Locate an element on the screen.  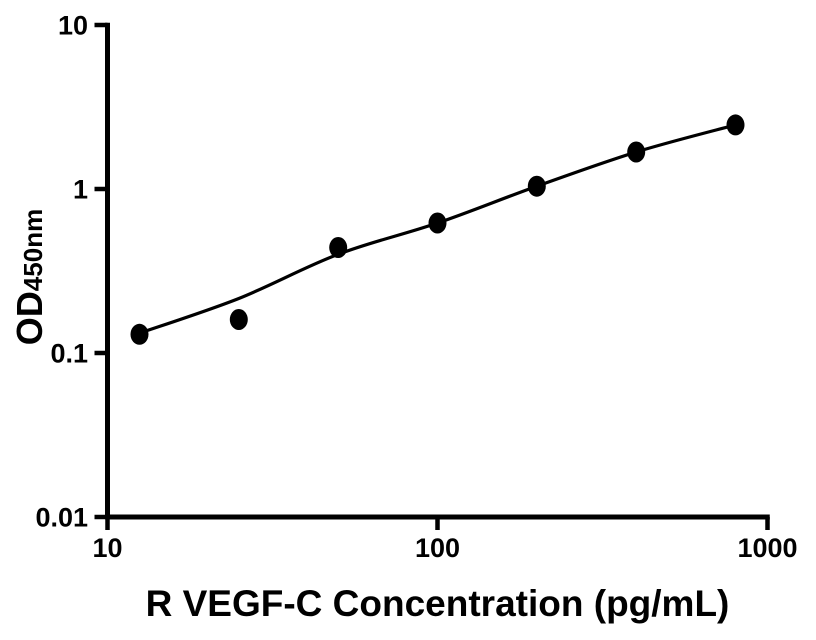
x-tick-label: 10 is located at coordinates (107, 548).